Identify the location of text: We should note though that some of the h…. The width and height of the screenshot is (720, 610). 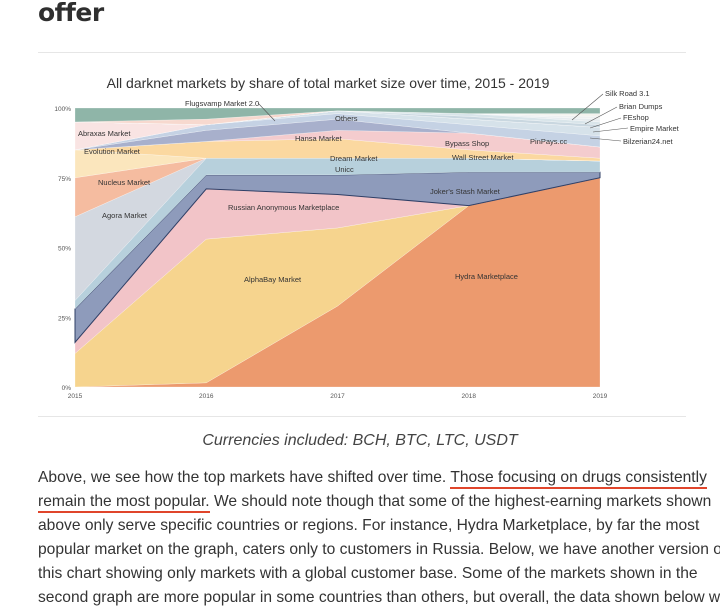
(460, 501).